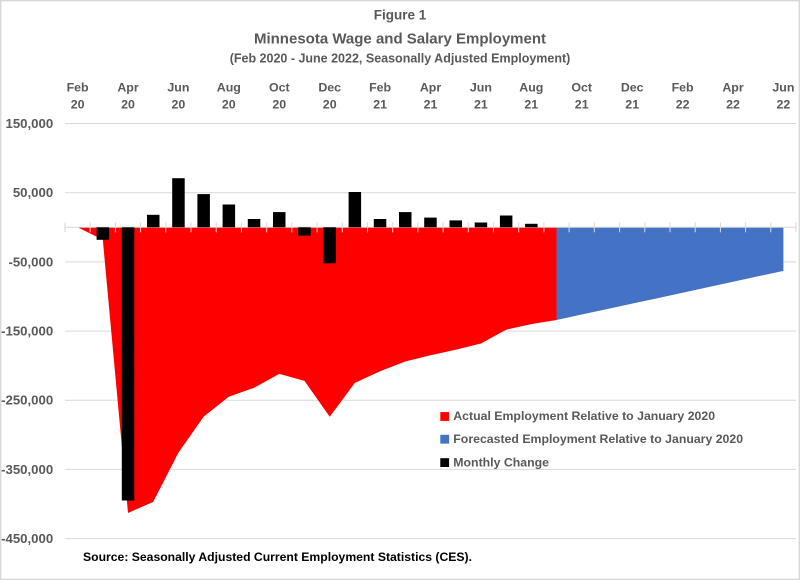  Describe the element at coordinates (27, 538) in the screenshot. I see `svg-text: -450,000` at that location.